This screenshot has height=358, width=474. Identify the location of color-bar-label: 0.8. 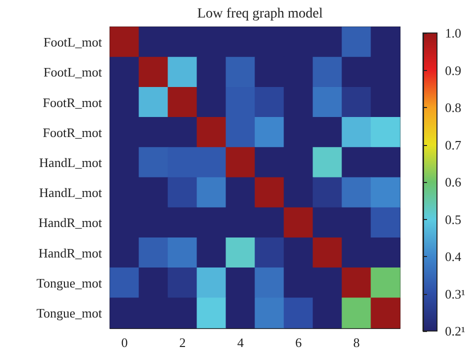
(453, 107).